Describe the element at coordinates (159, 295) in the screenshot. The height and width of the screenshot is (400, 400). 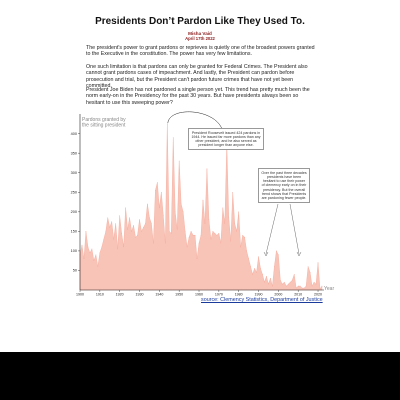
I see `x-tick-label-1940: 1940` at that location.